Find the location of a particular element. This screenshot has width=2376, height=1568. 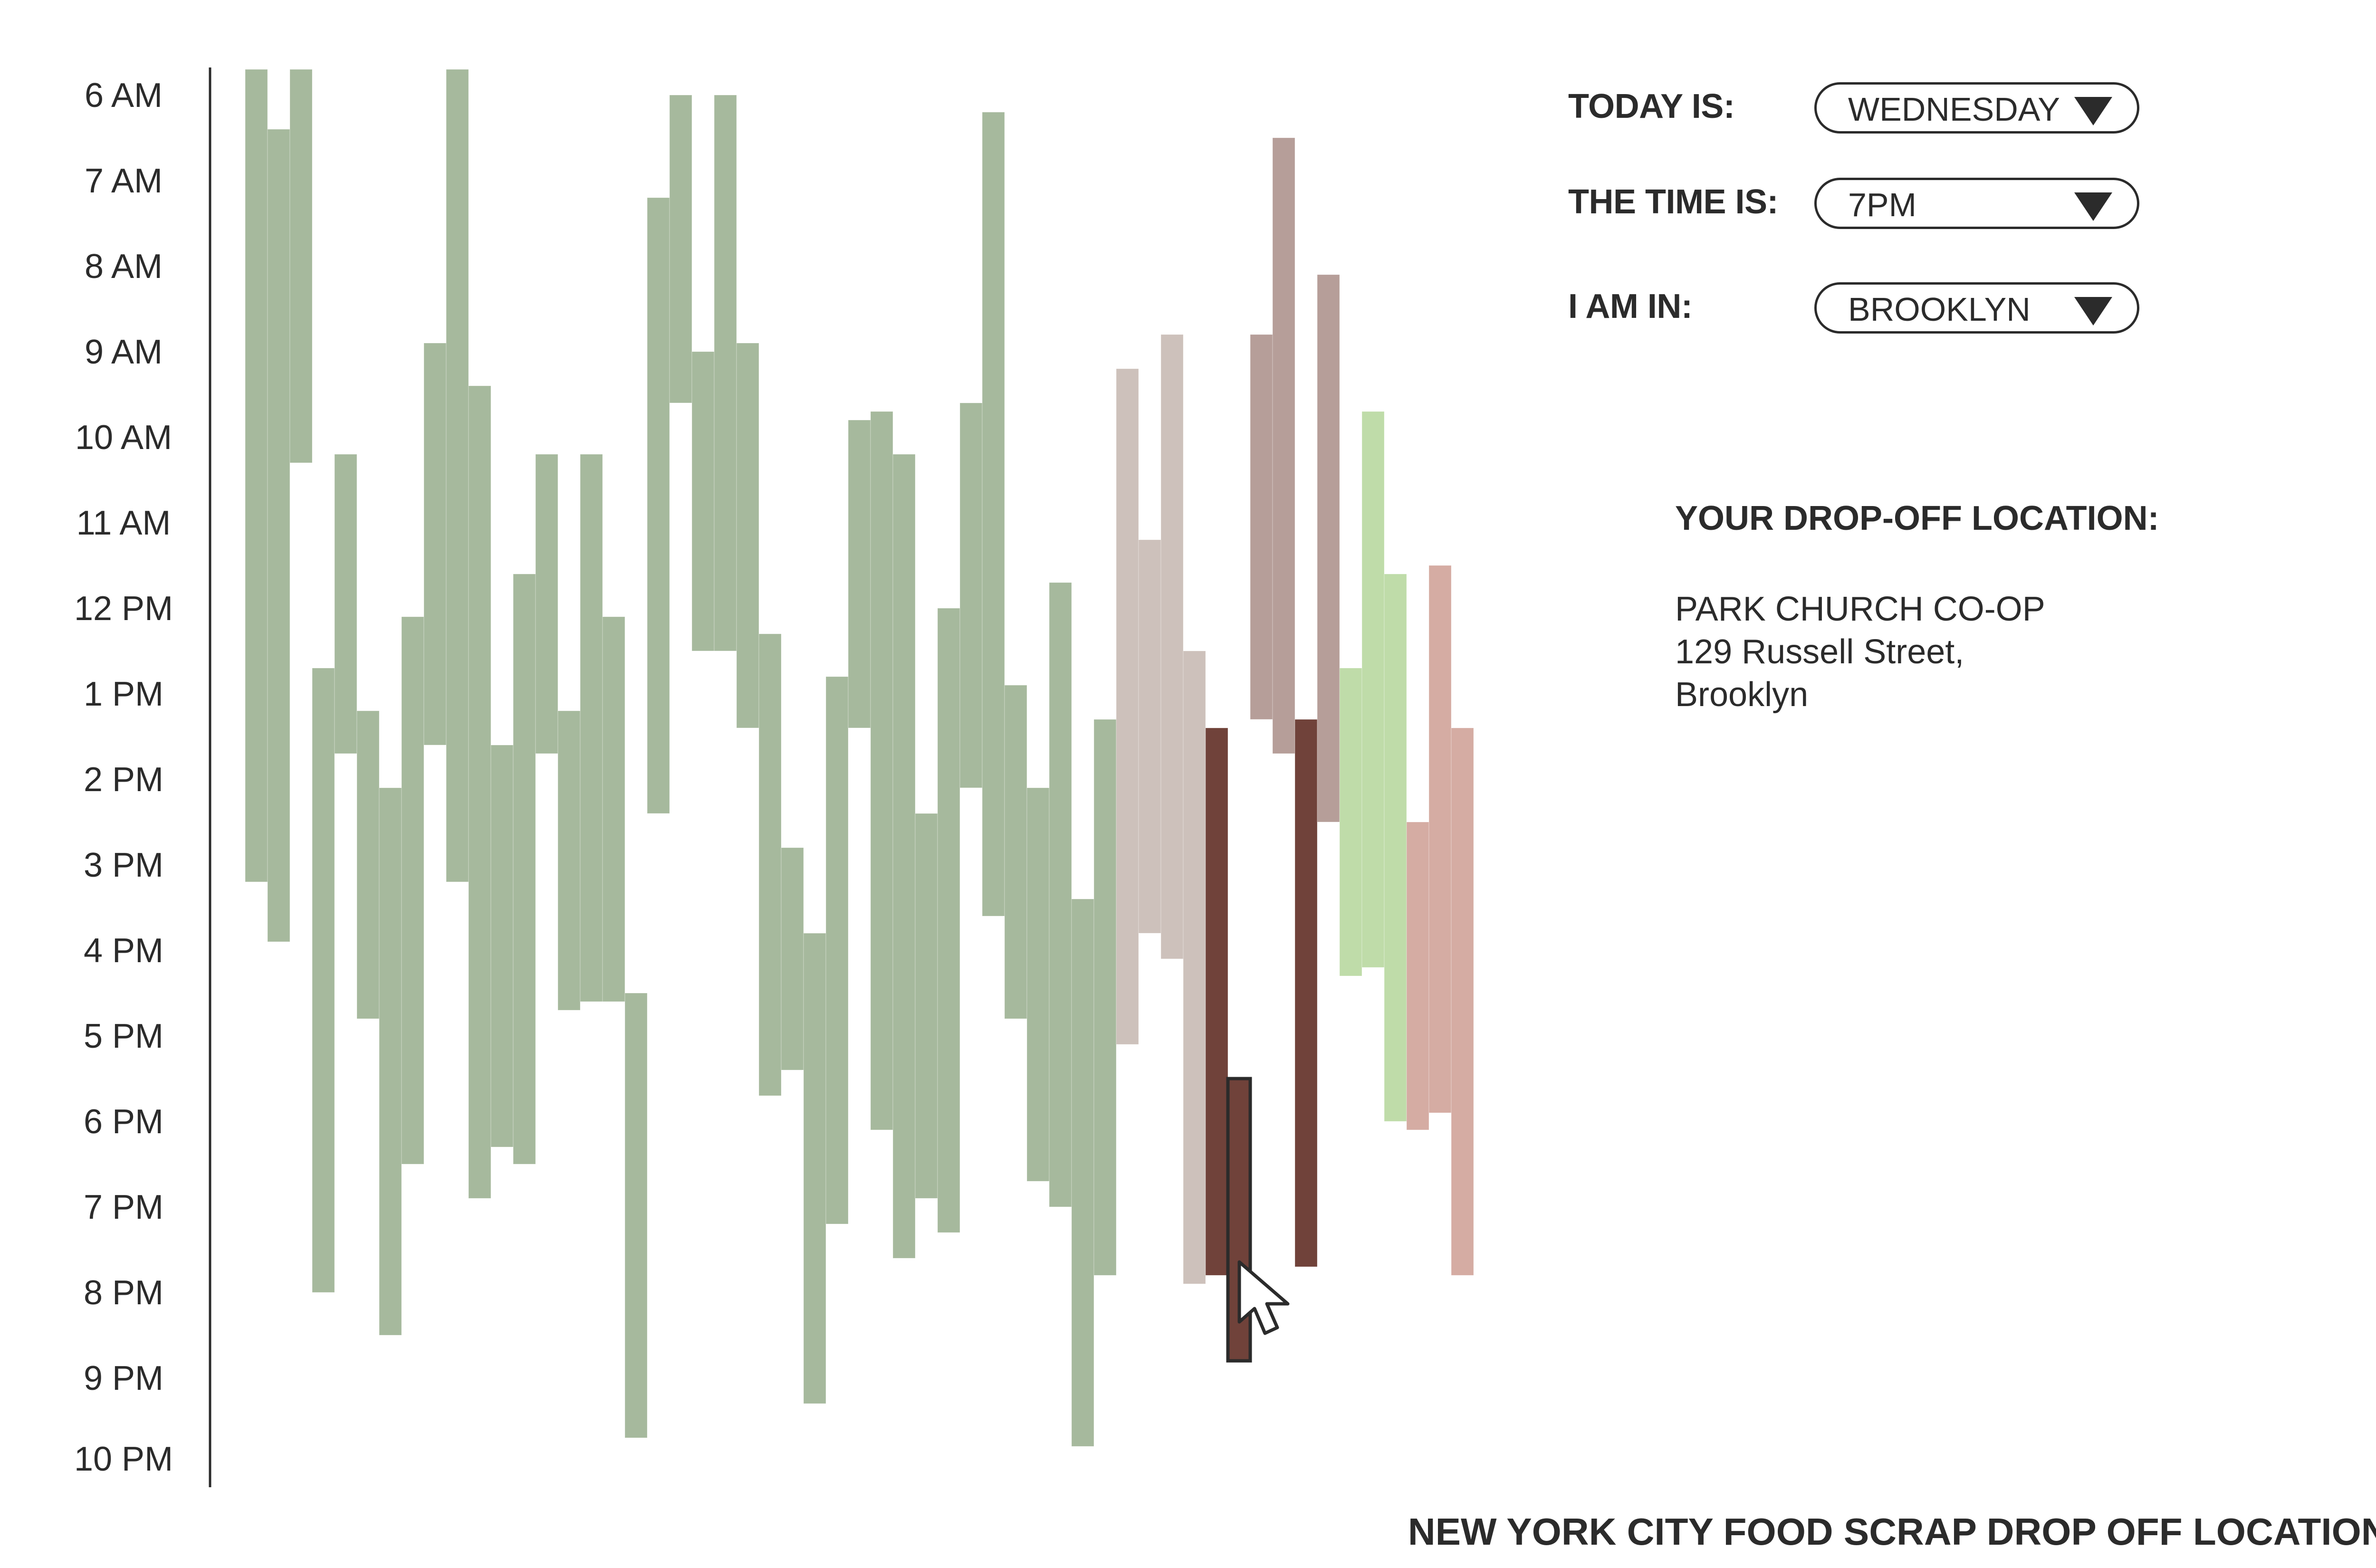

y-tick-label: 3 PM is located at coordinates (123, 865).